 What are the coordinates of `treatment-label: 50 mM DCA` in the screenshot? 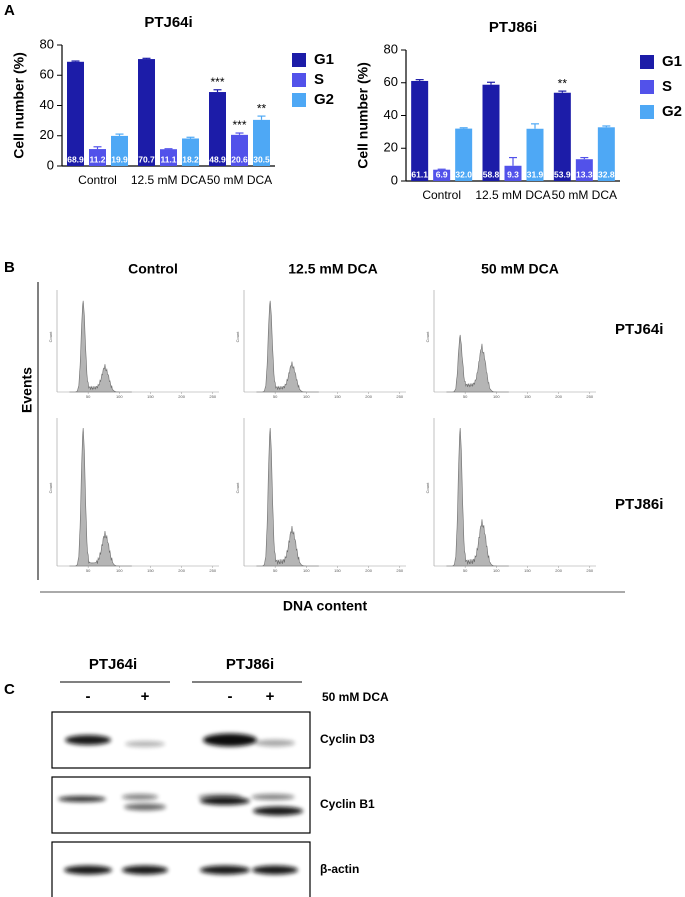 It's located at (355, 697).